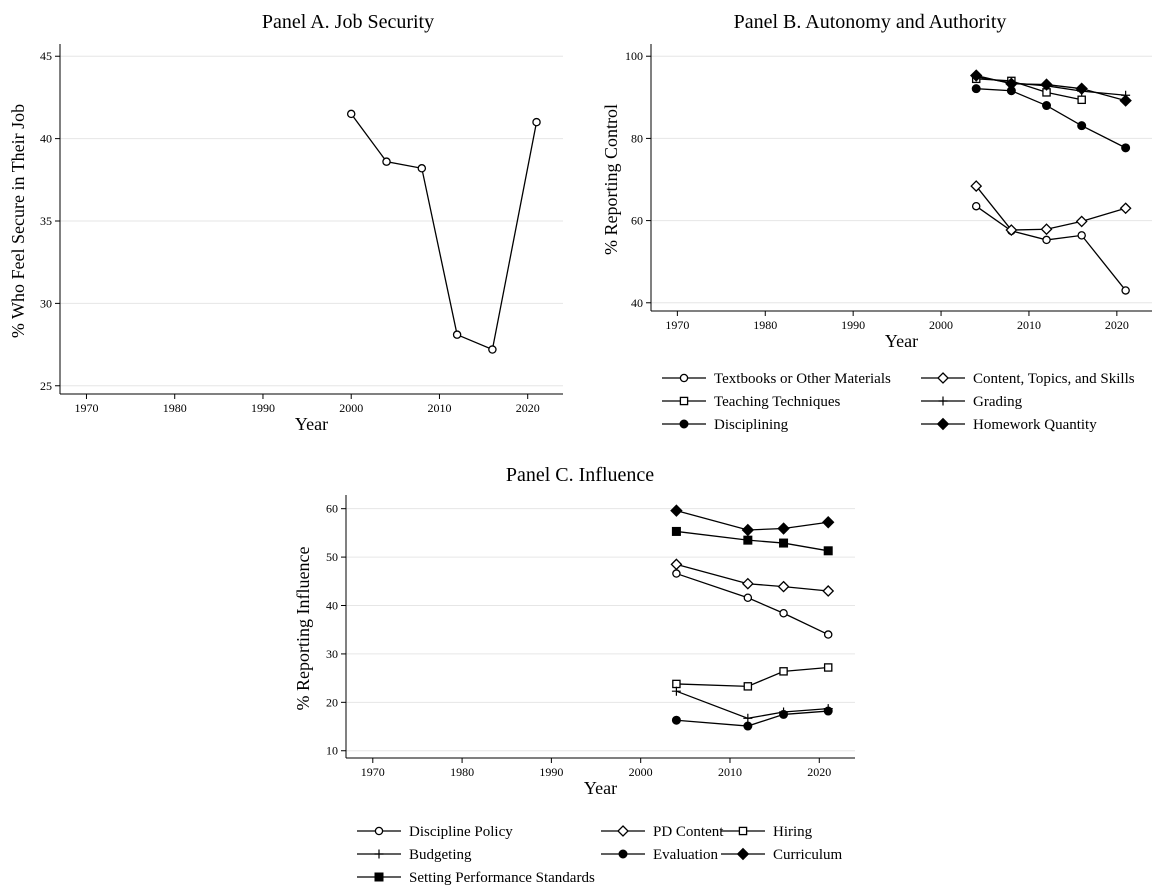  What do you see at coordinates (634, 56) in the screenshot?
I see `y-tick-label: 100` at bounding box center [634, 56].